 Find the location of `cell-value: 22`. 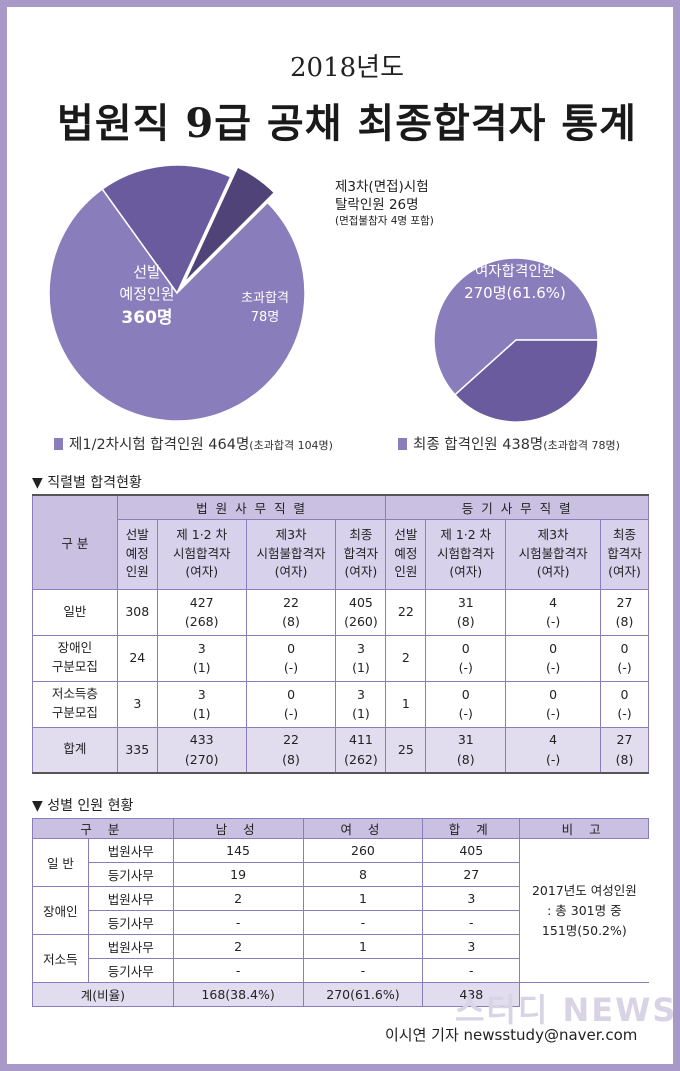

cell-value: 22 is located at coordinates (405, 612).